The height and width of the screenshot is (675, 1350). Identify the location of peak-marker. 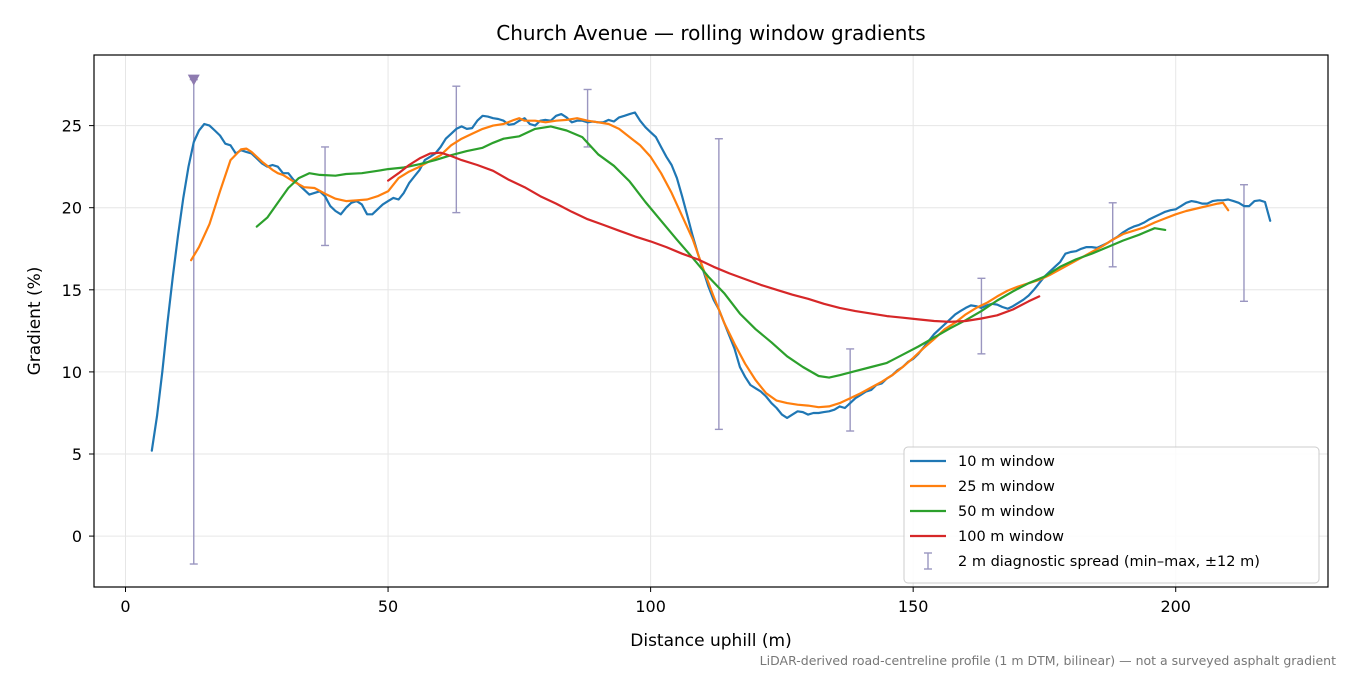
(193, 80).